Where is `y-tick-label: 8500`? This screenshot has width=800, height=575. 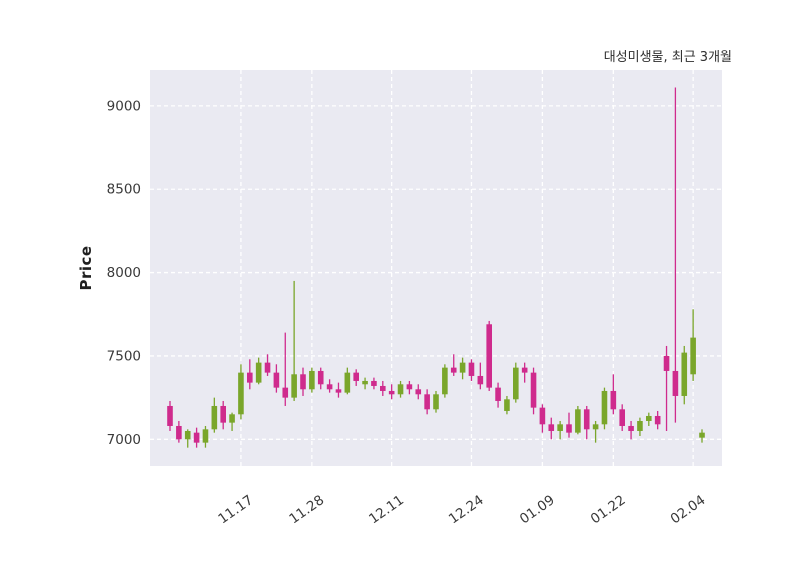
y-tick-label: 8500 is located at coordinates (124, 190).